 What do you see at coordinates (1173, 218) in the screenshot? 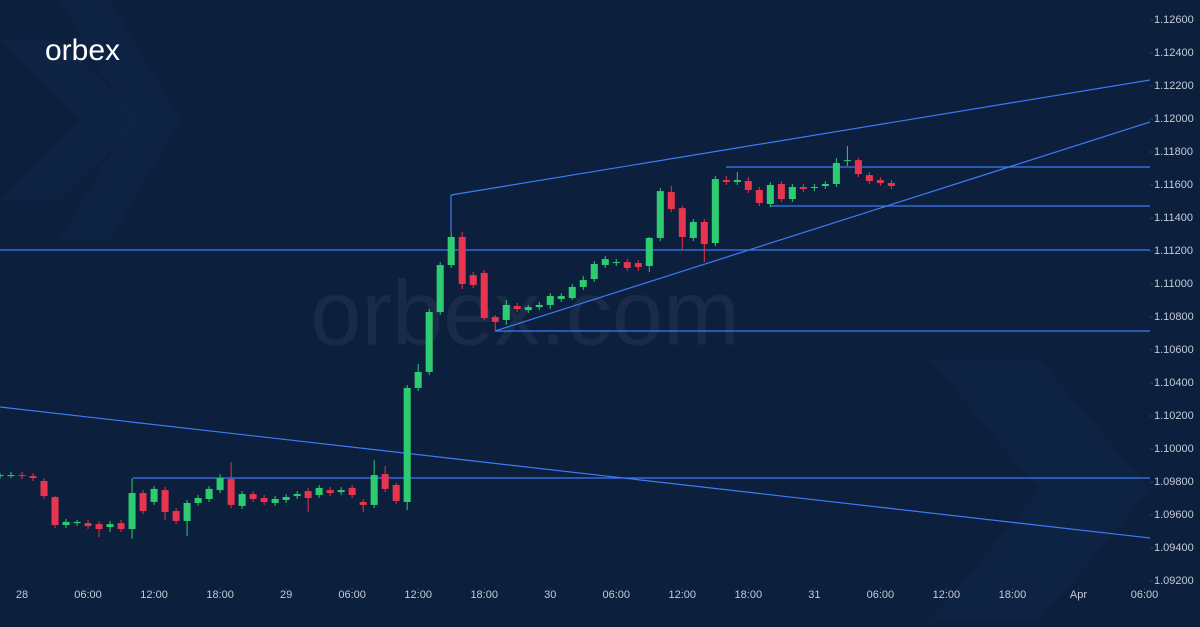
I see `y-tick-label: 1.11400` at bounding box center [1173, 218].